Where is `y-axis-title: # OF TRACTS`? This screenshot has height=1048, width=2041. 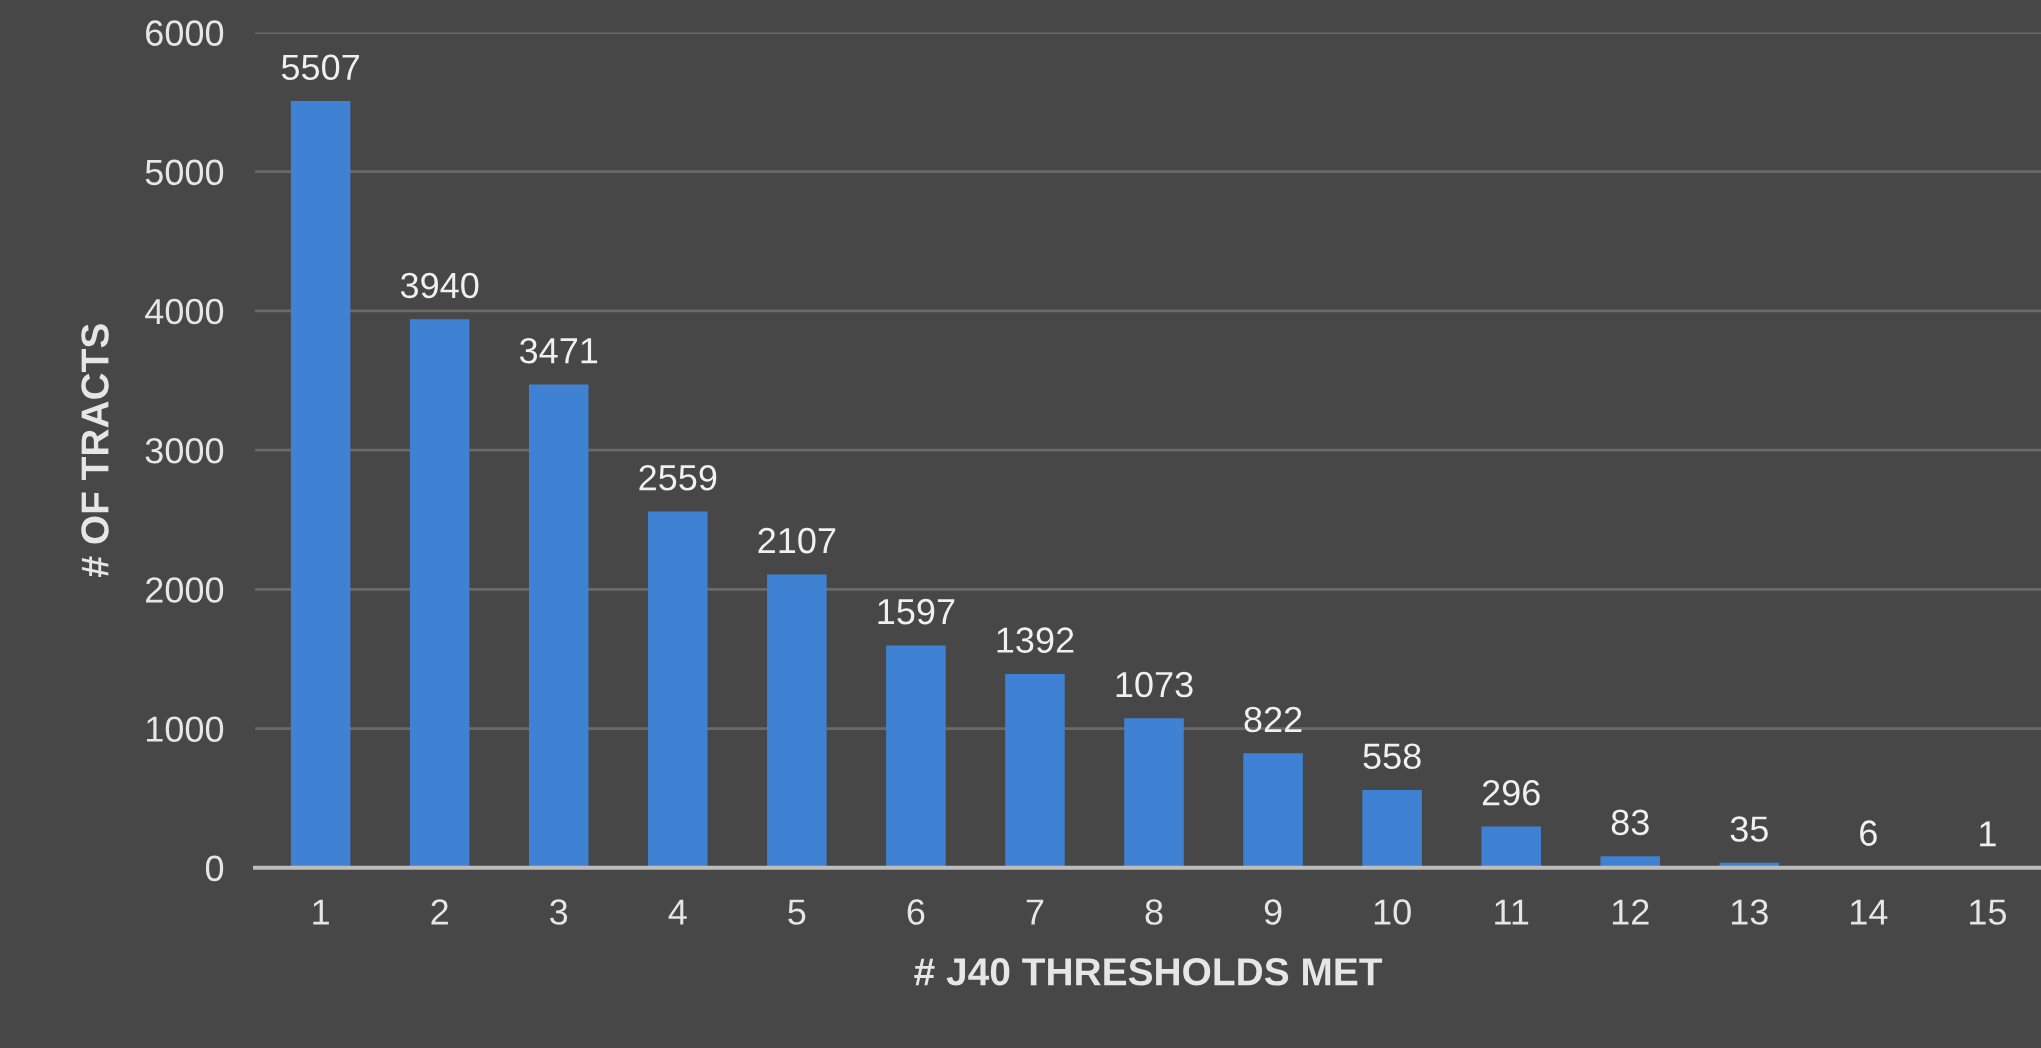
y-axis-title: # OF TRACTS is located at coordinates (95, 450).